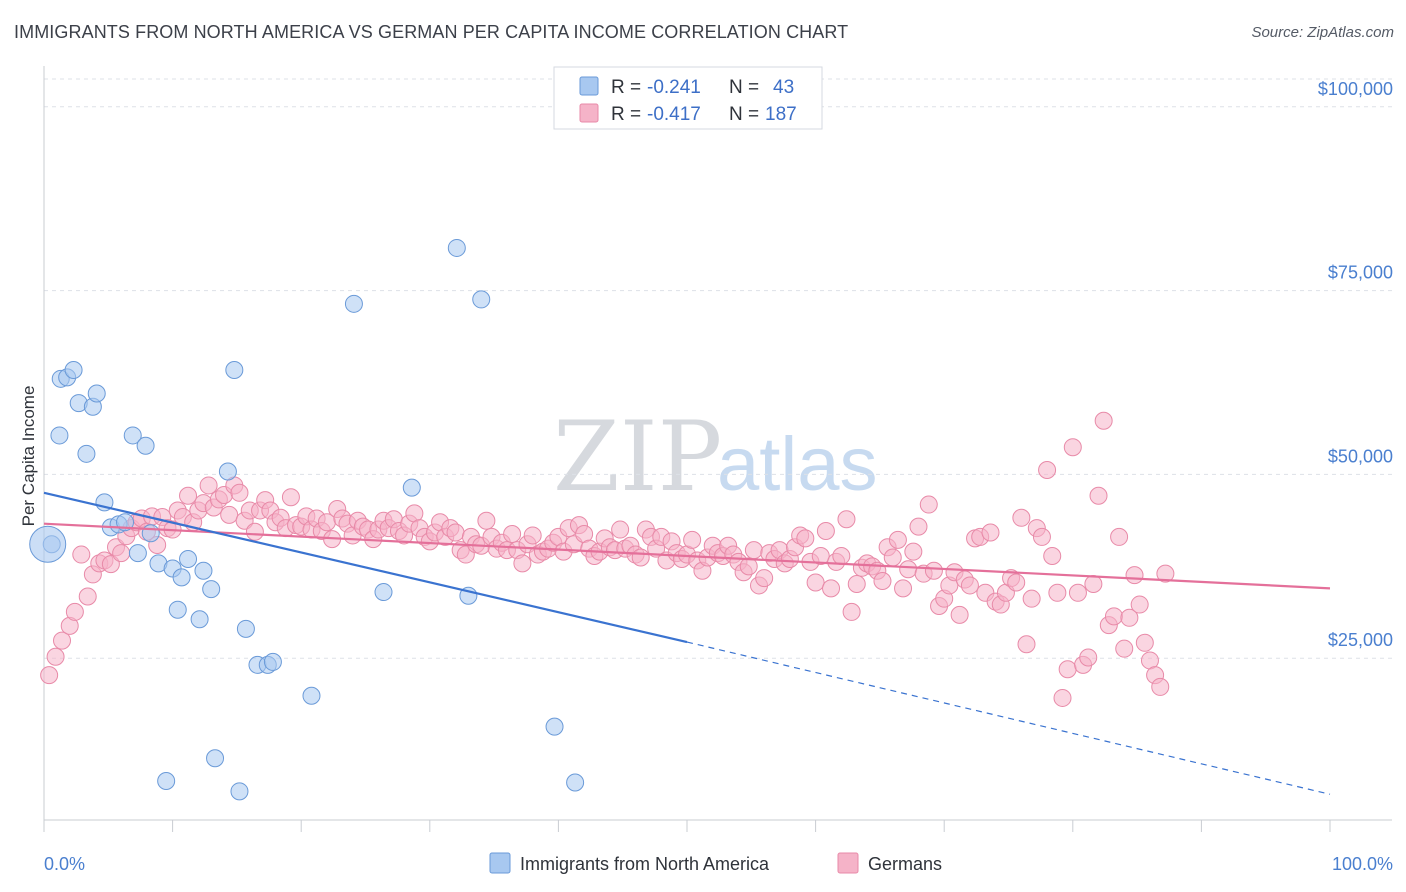 The image size is (1406, 892). I want to click on x-ticks: 0.0% 100.0%, so click(718, 864).